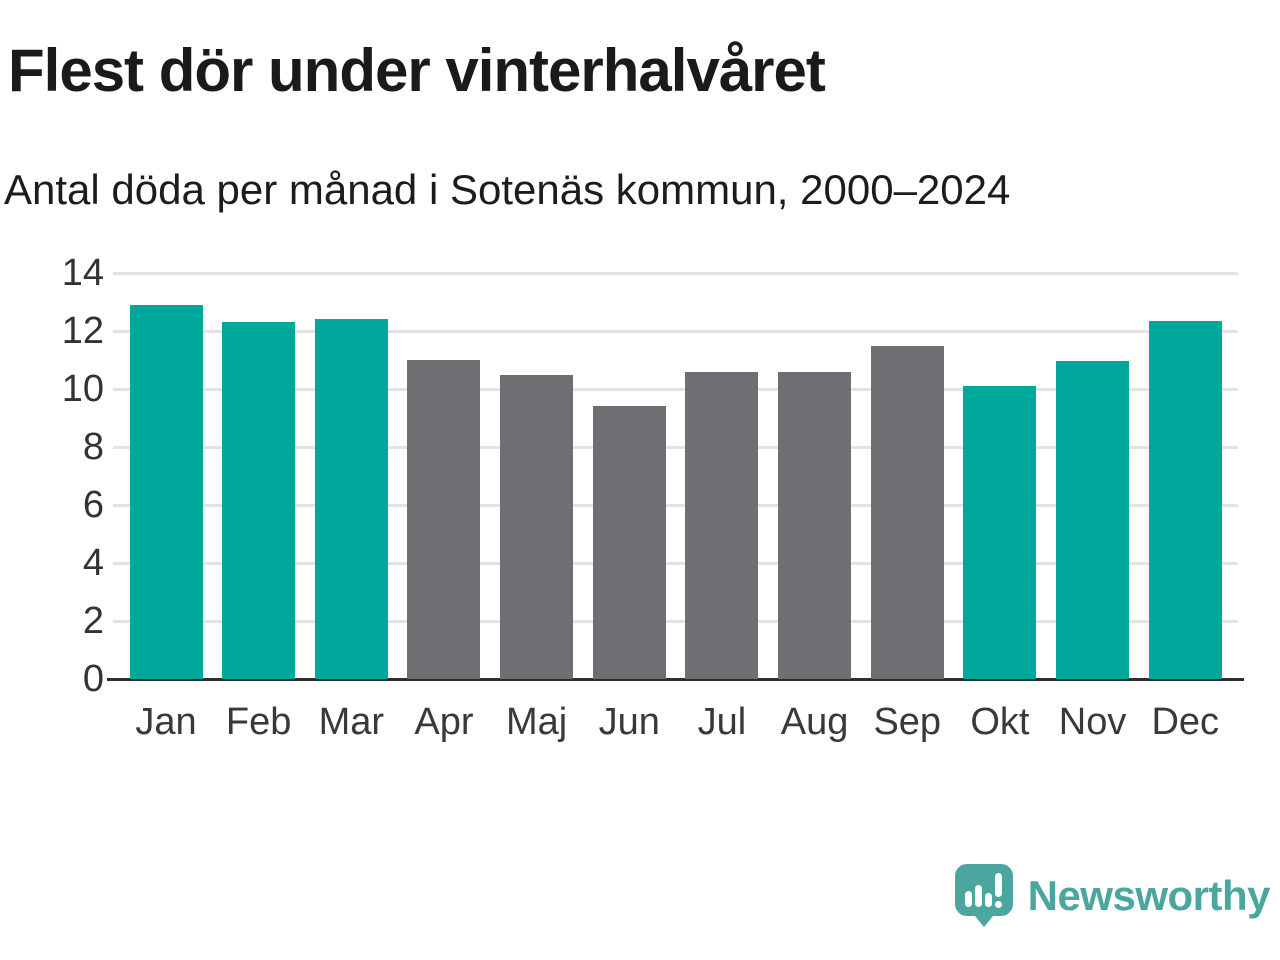 Image resolution: width=1280 pixels, height=960 pixels. Describe the element at coordinates (1185, 499) in the screenshot. I see `bar-dec` at that location.